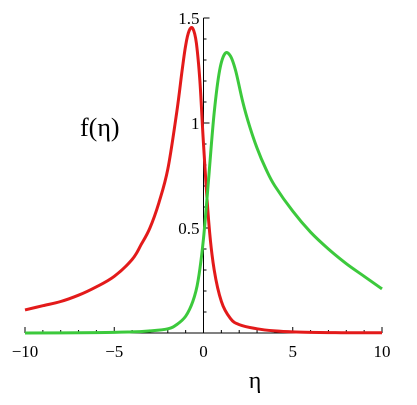 Image resolution: width=417 pixels, height=405 pixels. What do you see at coordinates (188, 228) in the screenshot?
I see `y-tick-label: 0.5` at bounding box center [188, 228].